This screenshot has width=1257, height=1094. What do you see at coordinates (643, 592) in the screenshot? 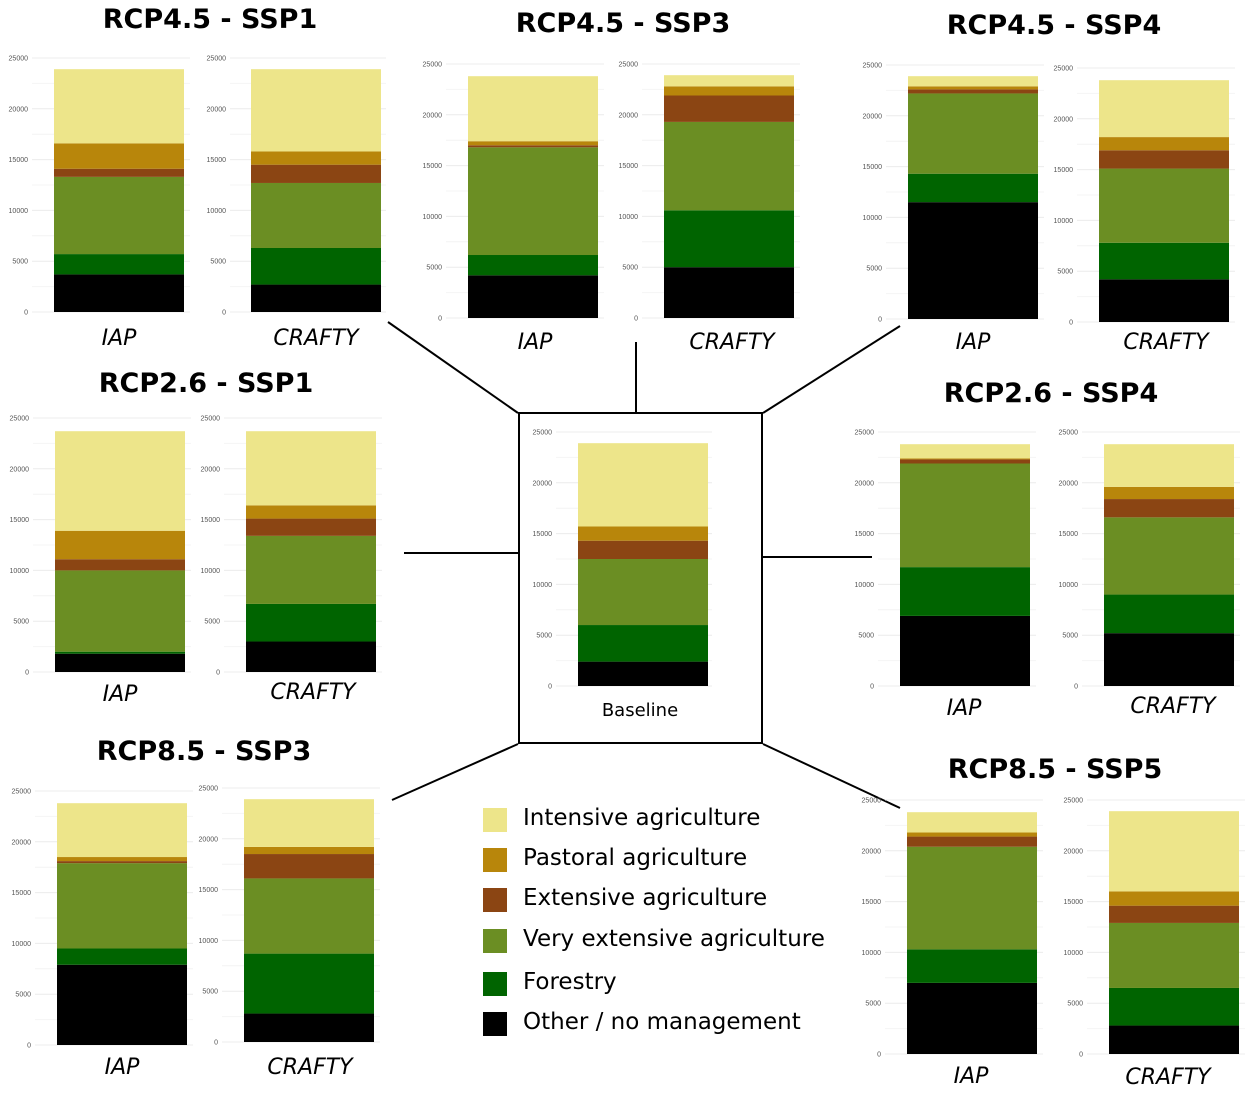
I see `bar-segment-baseline-very-extensive` at bounding box center [643, 592].